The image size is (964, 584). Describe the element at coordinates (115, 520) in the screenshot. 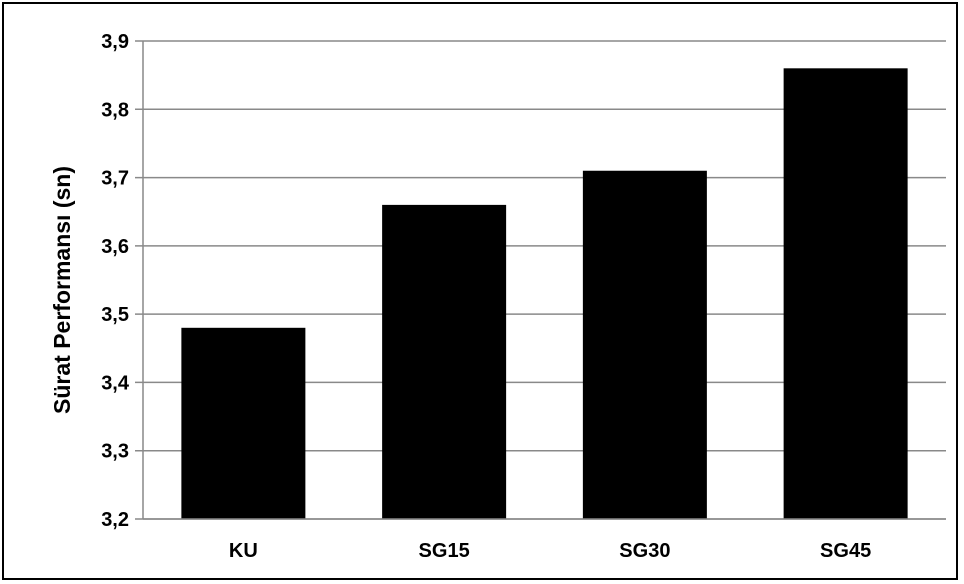

I see `y-tick-label: 3,2` at that location.